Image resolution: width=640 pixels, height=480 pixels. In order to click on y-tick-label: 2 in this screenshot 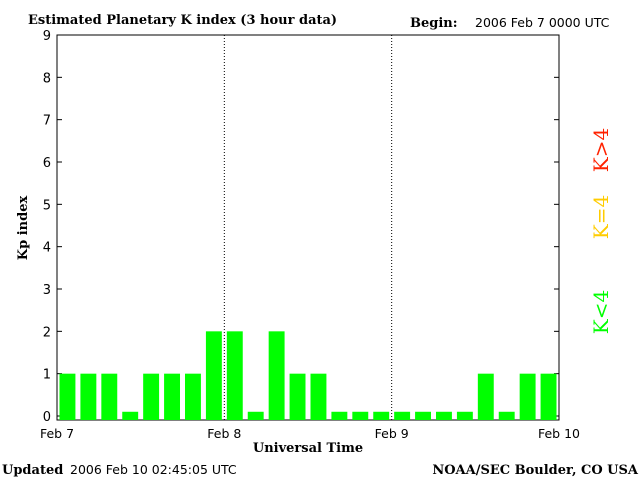, I will do `click(47, 332)`.